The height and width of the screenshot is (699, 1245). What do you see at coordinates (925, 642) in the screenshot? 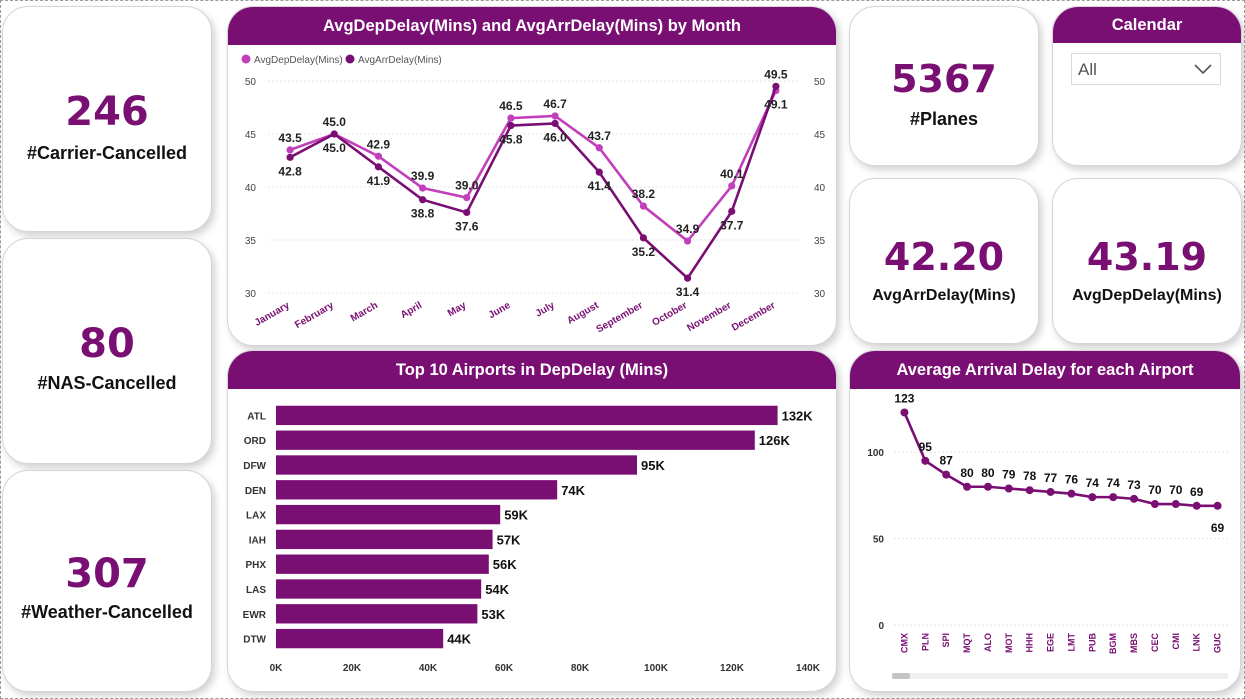
I see `airport-tick-pln: PLN` at bounding box center [925, 642].